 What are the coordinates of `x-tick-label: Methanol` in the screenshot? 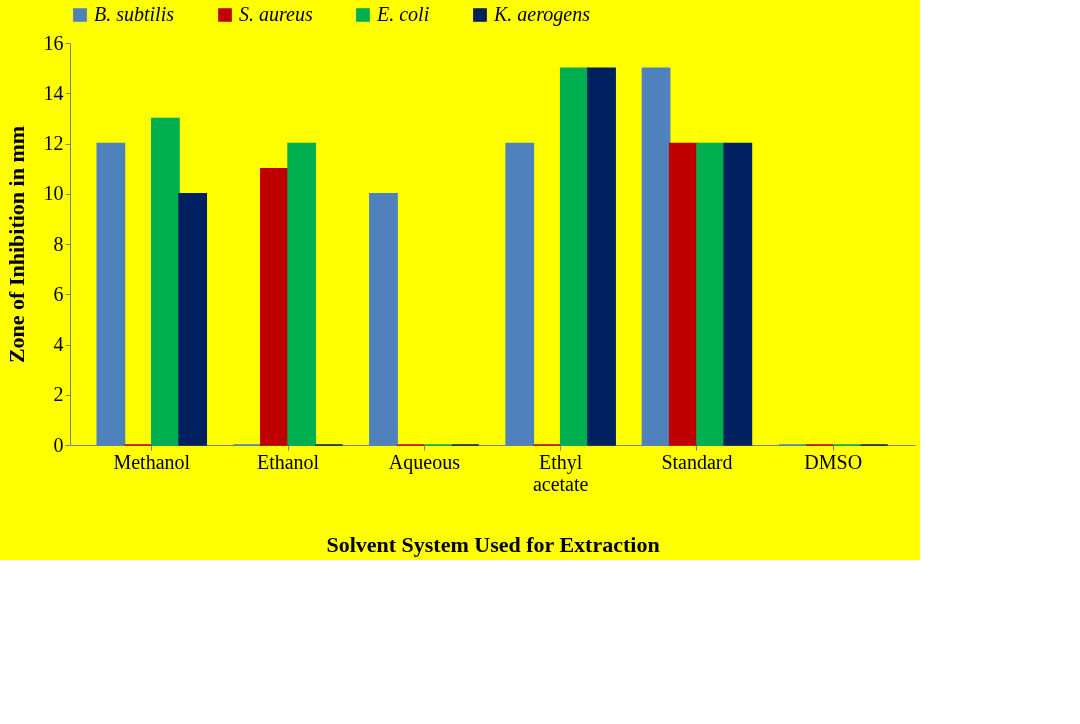 It's located at (152, 461).